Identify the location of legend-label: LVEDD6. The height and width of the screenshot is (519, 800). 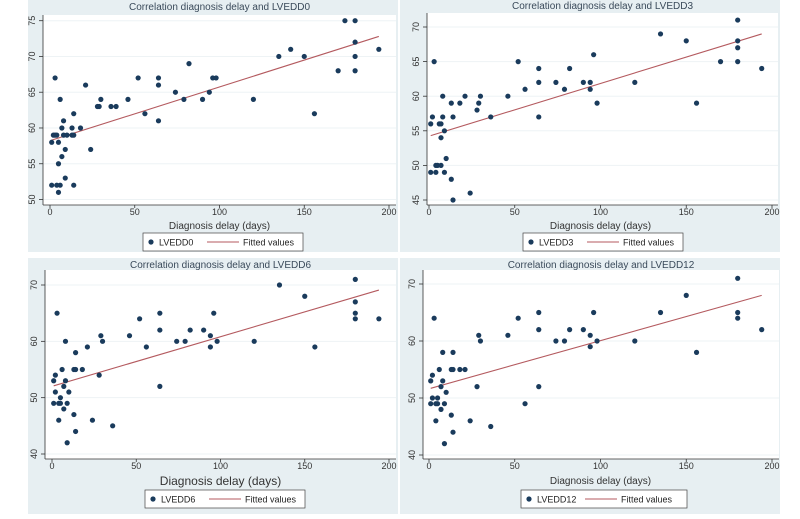
(178, 500).